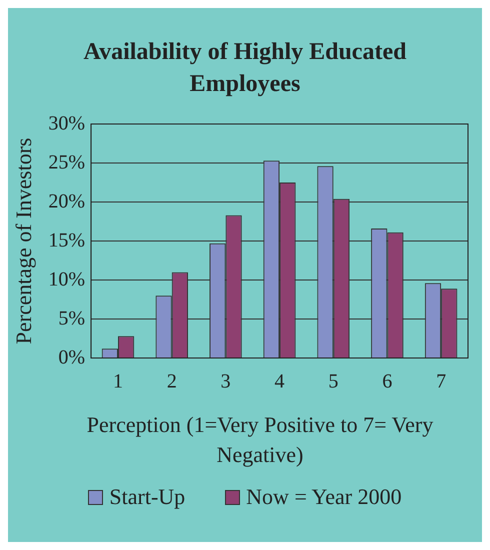 This screenshot has height=550, width=490. What do you see at coordinates (171, 381) in the screenshot?
I see `x-tick-label: 2` at bounding box center [171, 381].